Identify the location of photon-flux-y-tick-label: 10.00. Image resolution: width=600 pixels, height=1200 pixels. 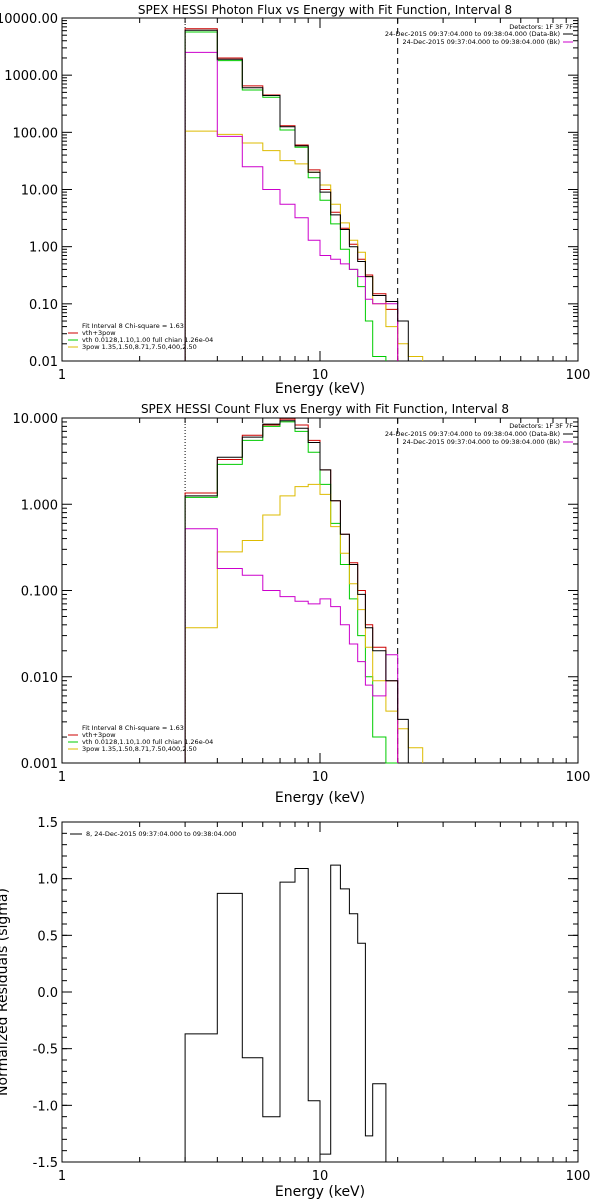
(39, 191).